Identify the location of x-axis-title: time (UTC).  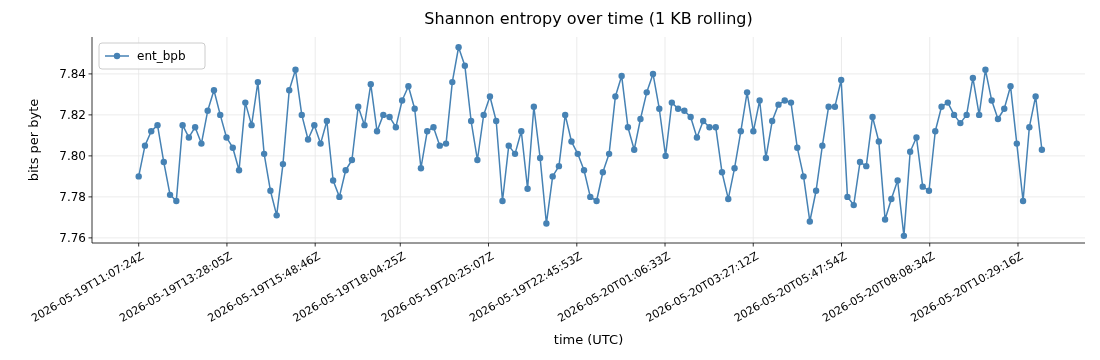
(588, 339).